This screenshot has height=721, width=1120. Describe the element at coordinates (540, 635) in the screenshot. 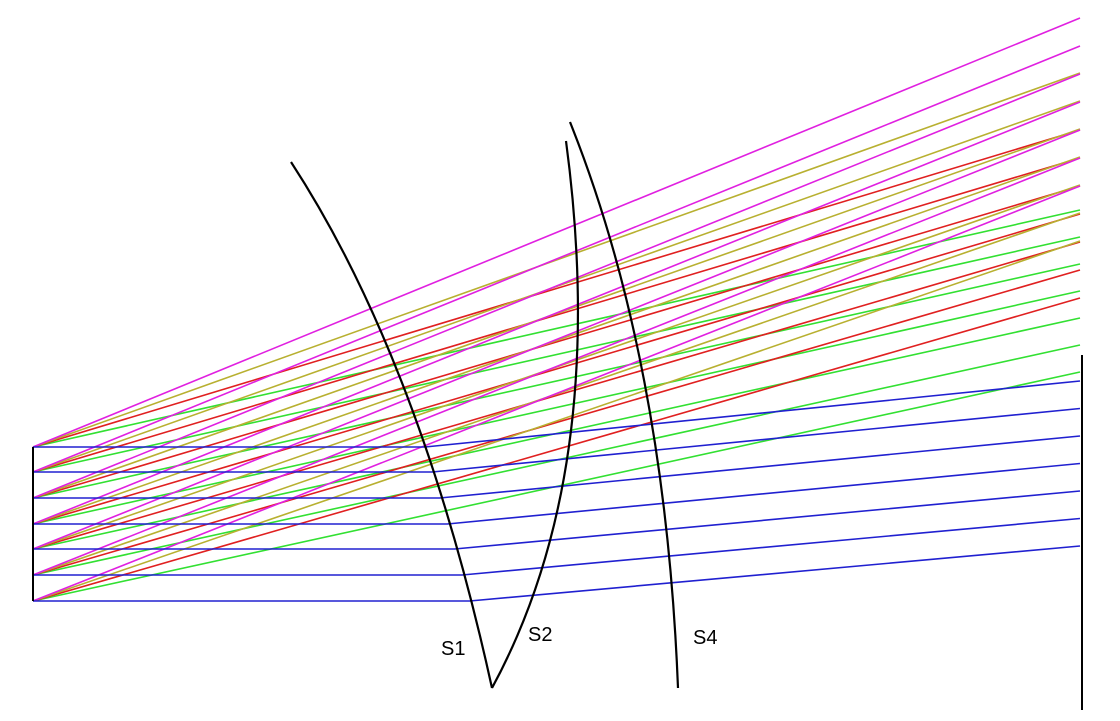

I see `label-s2: S2` at that location.